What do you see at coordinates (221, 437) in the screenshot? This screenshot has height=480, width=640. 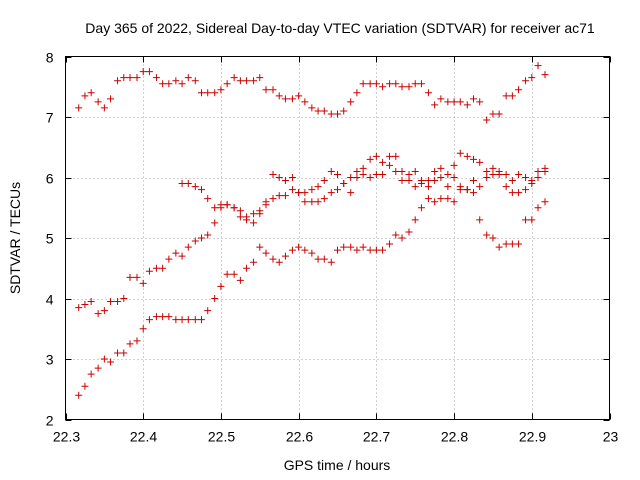 I see `x-tick-label: 22.5` at bounding box center [221, 437].